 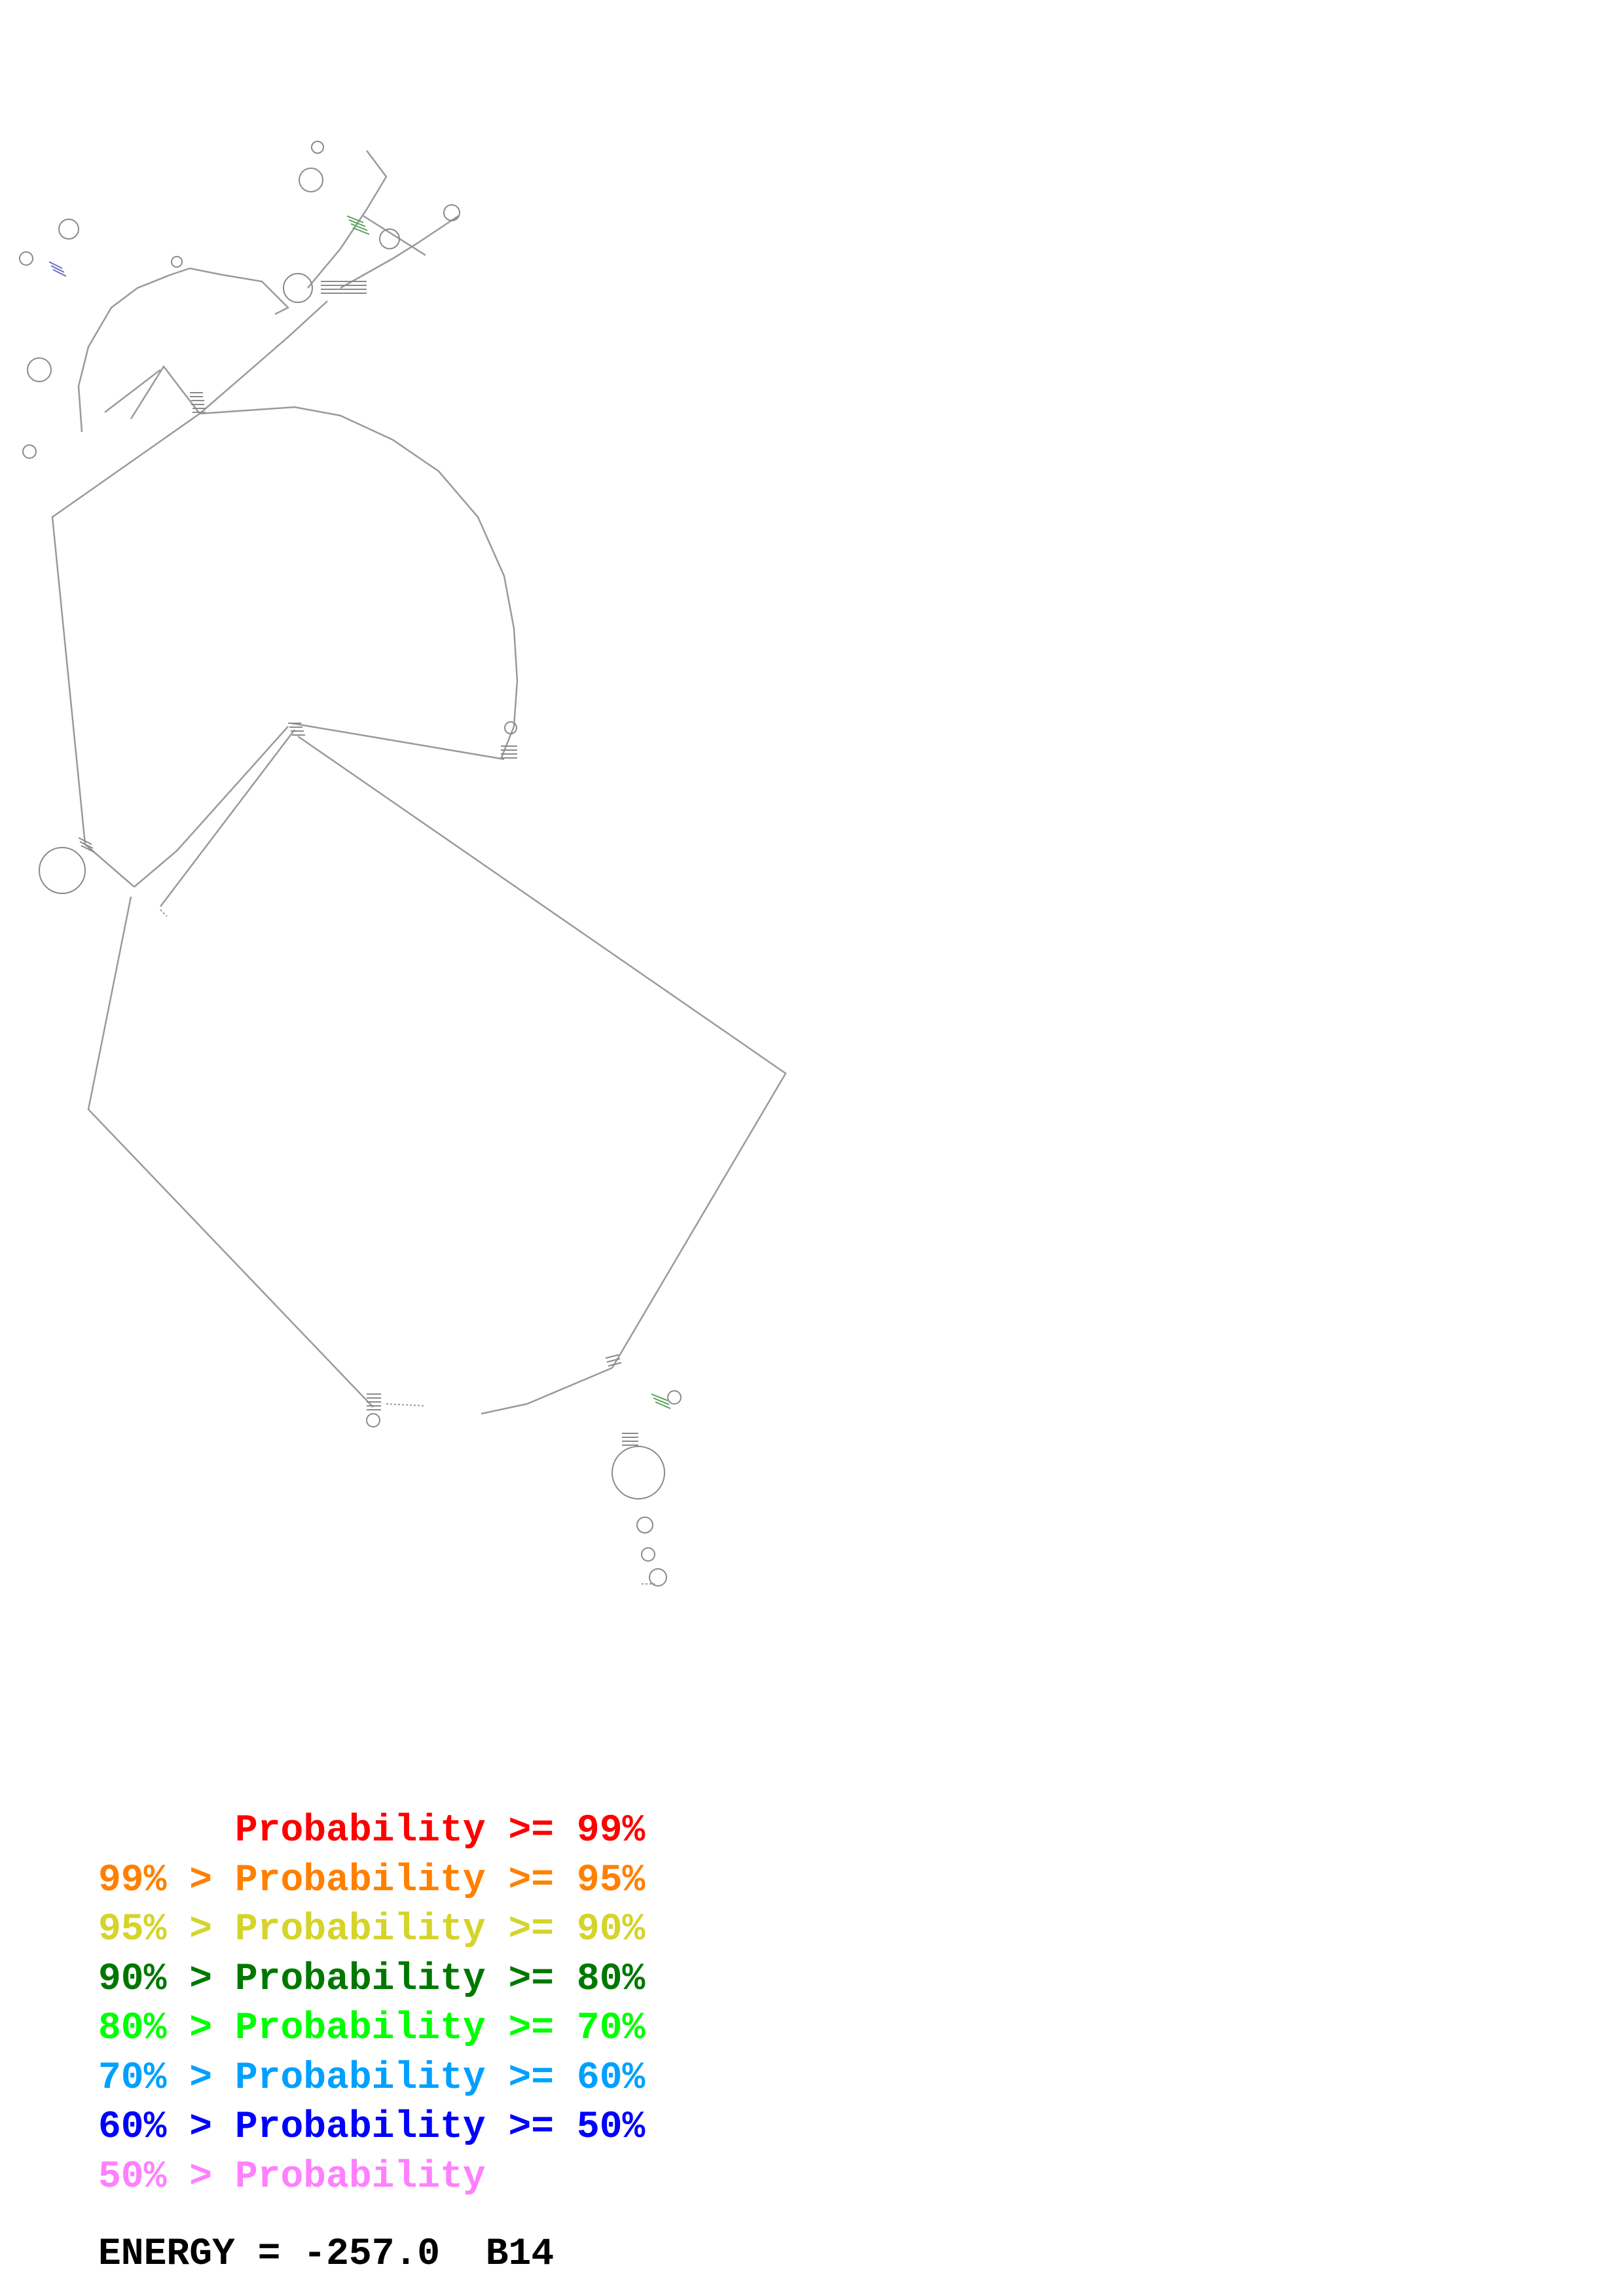 I want to click on legend-lower: 95%, so click(x=132, y=1930).